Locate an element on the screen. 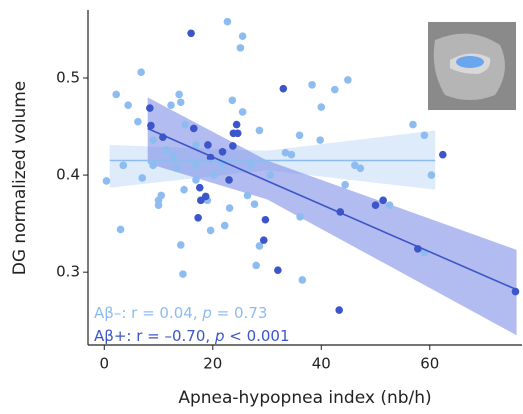 This screenshot has width=523, height=414. x-tick-label: 0 is located at coordinates (105, 364).